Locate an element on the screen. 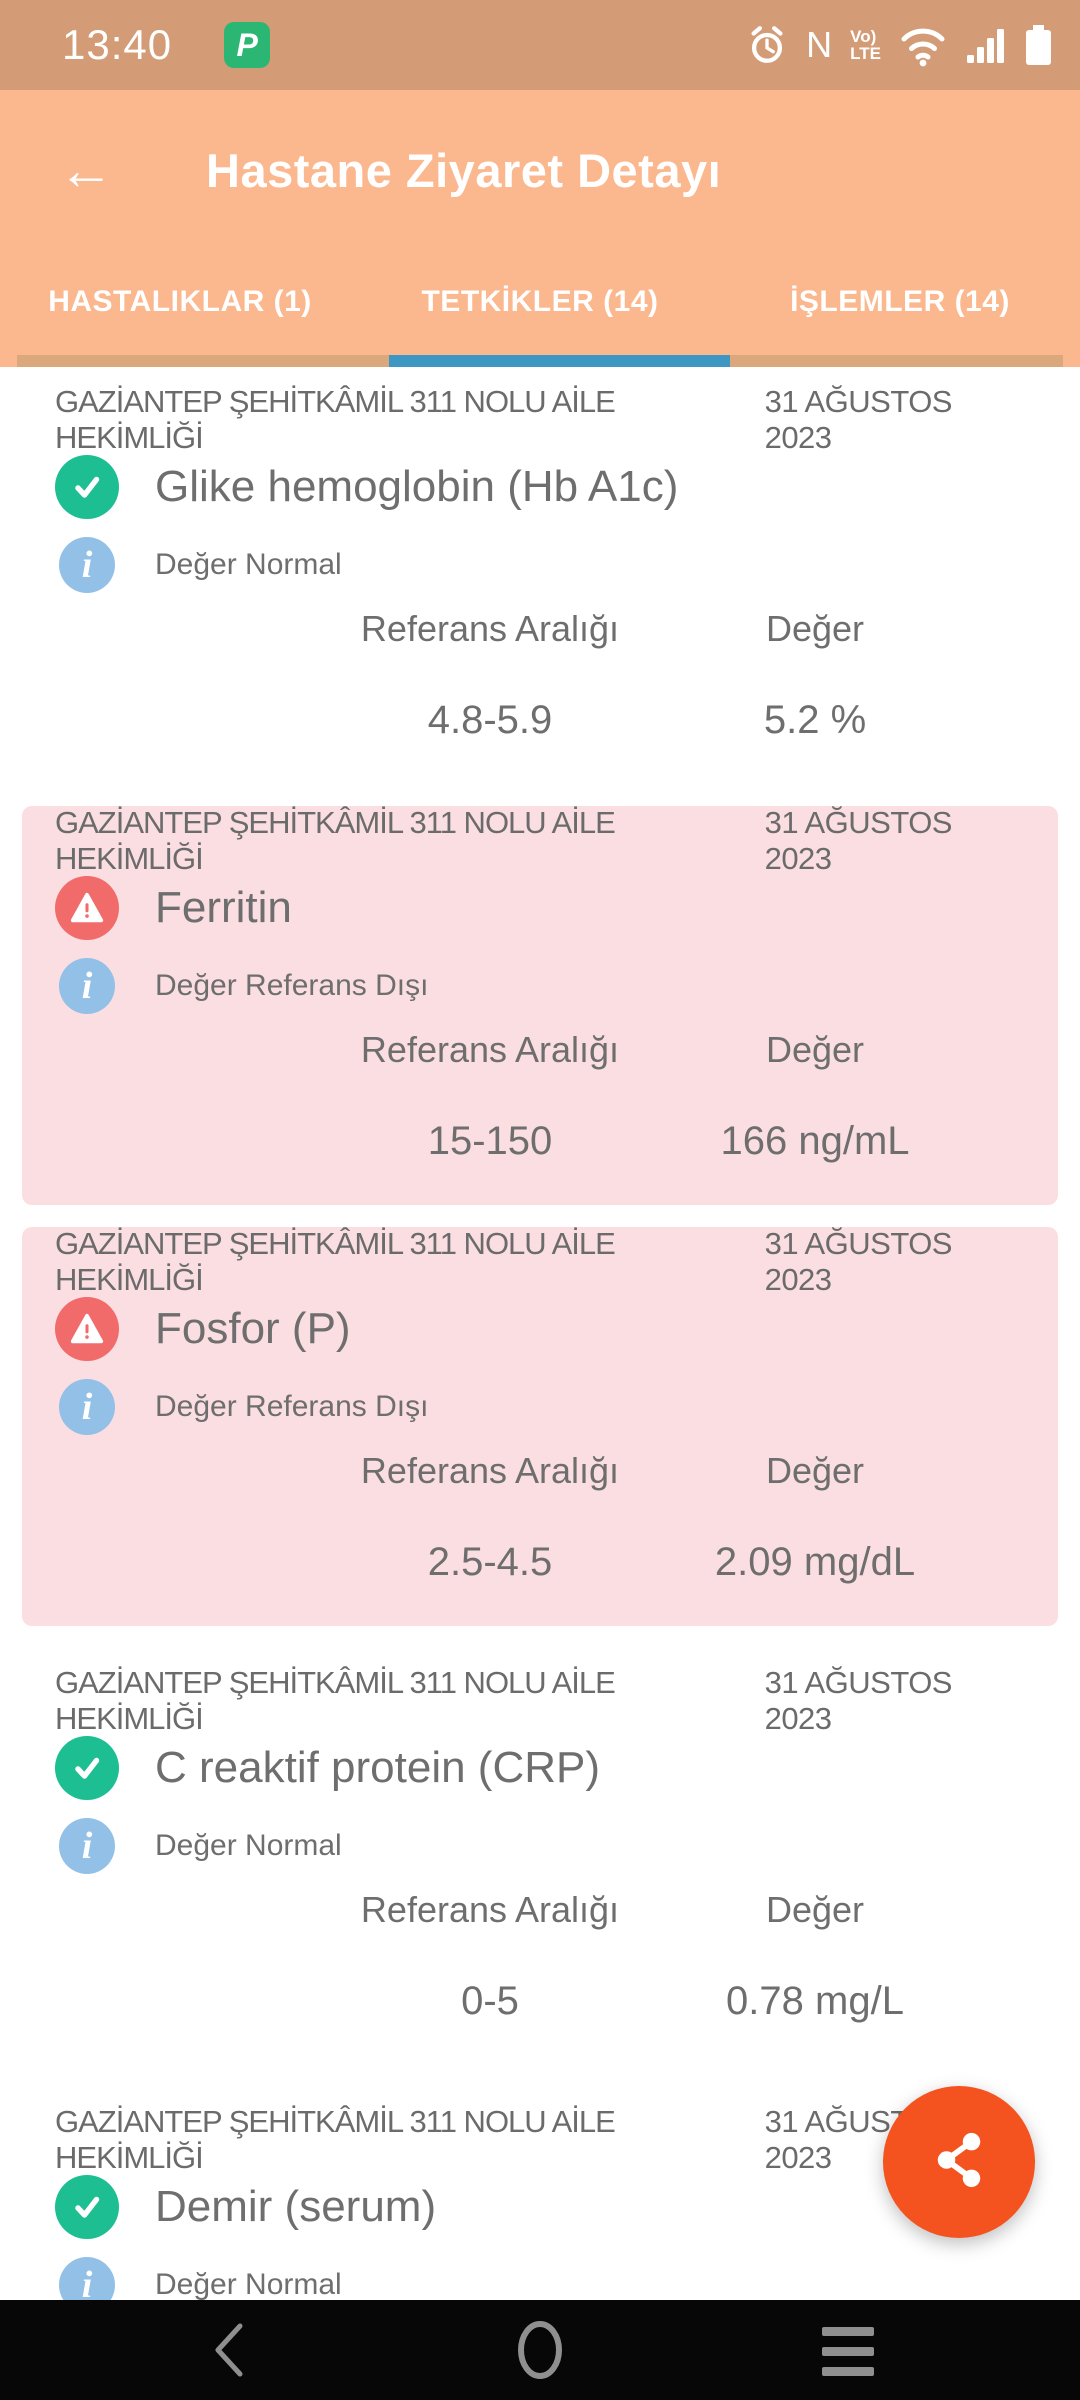  tab-hastaliklar: HASTALIKLAR (1) is located at coordinates (180, 301).